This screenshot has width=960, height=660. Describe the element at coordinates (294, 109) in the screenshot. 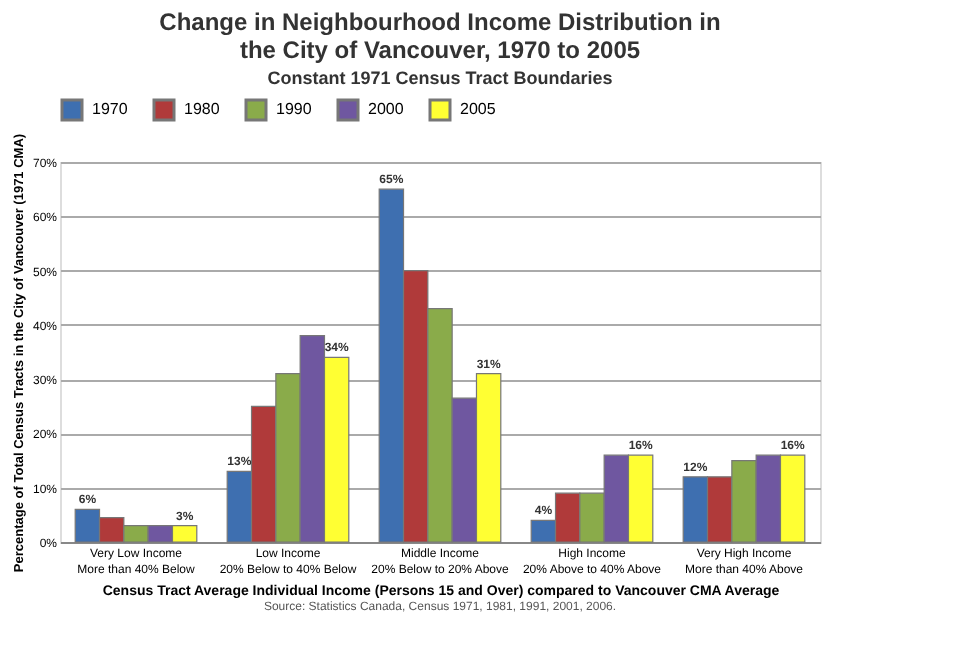

I see `legend-label: 1990` at that location.